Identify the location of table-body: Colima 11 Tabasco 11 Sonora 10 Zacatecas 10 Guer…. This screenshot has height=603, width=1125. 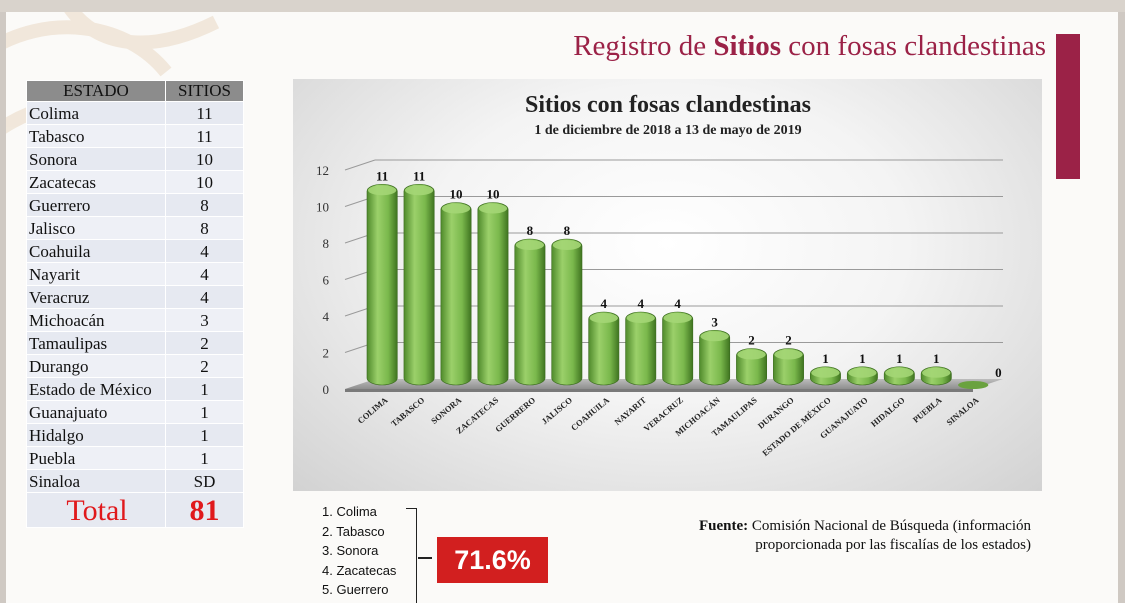
(135, 314).